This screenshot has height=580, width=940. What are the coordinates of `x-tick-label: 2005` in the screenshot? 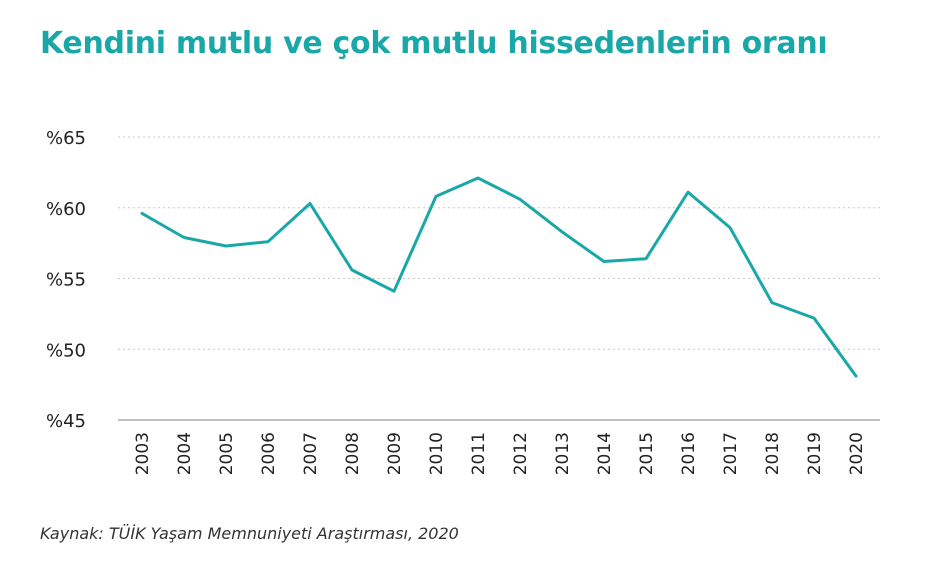 It's located at (227, 453).